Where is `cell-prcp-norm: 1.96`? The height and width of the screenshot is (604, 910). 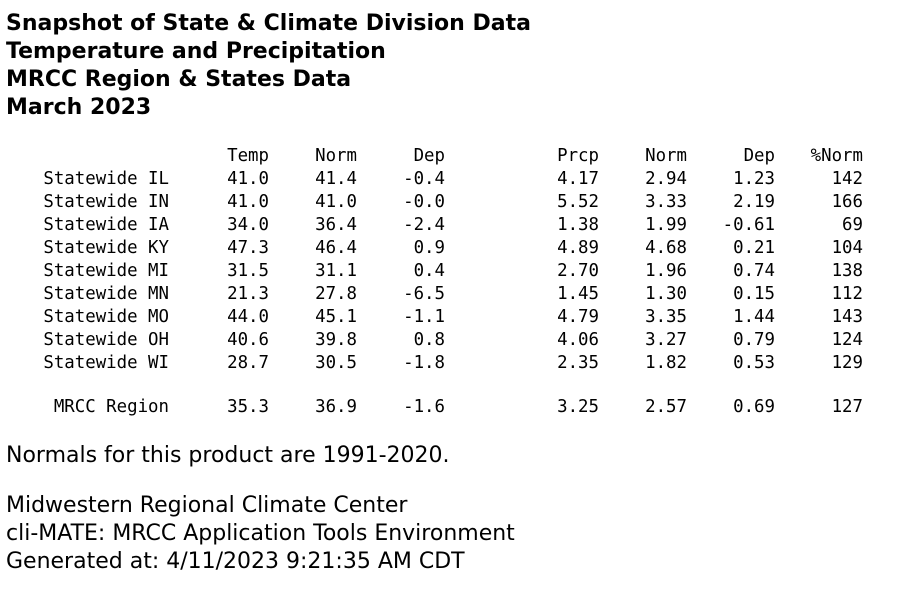 cell-prcp-norm: 1.96 is located at coordinates (666, 271).